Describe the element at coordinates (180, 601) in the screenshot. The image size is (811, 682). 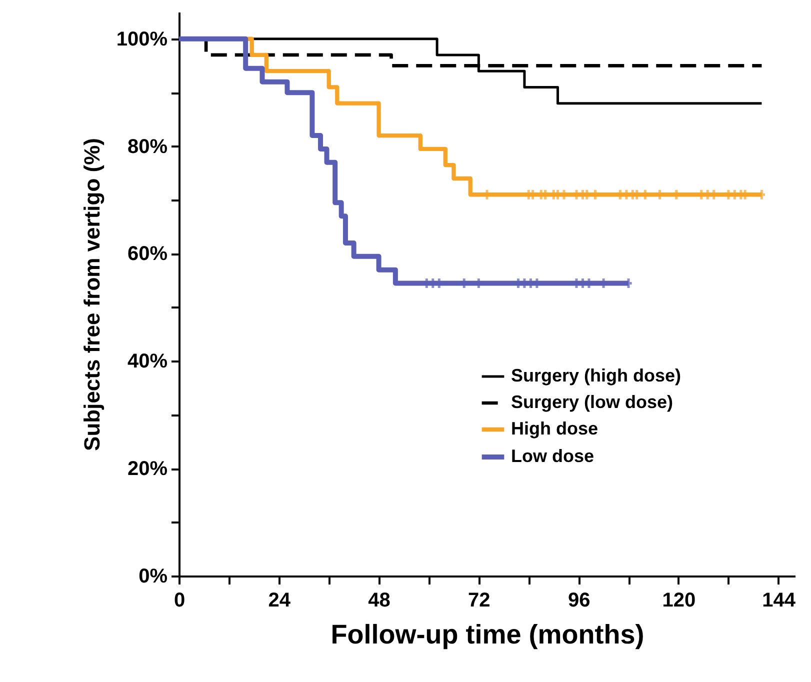
I see `x-tick-label: 0` at that location.